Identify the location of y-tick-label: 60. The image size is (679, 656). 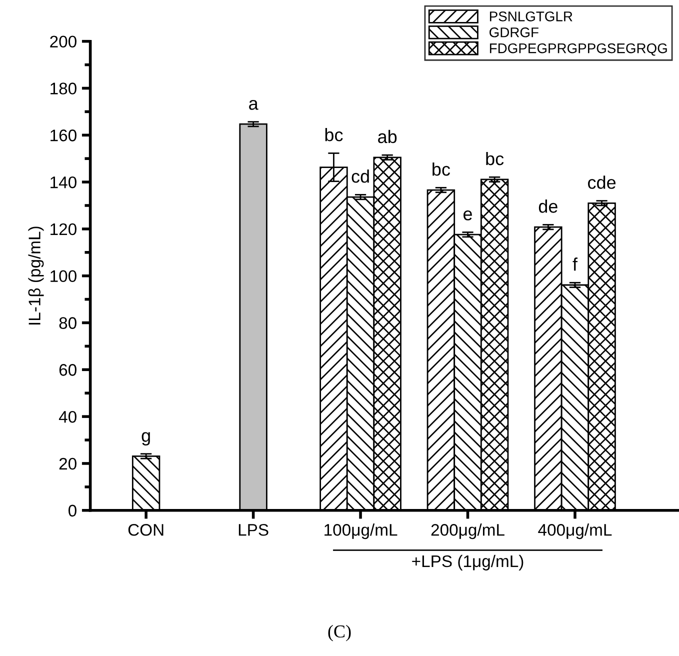
(67, 370).